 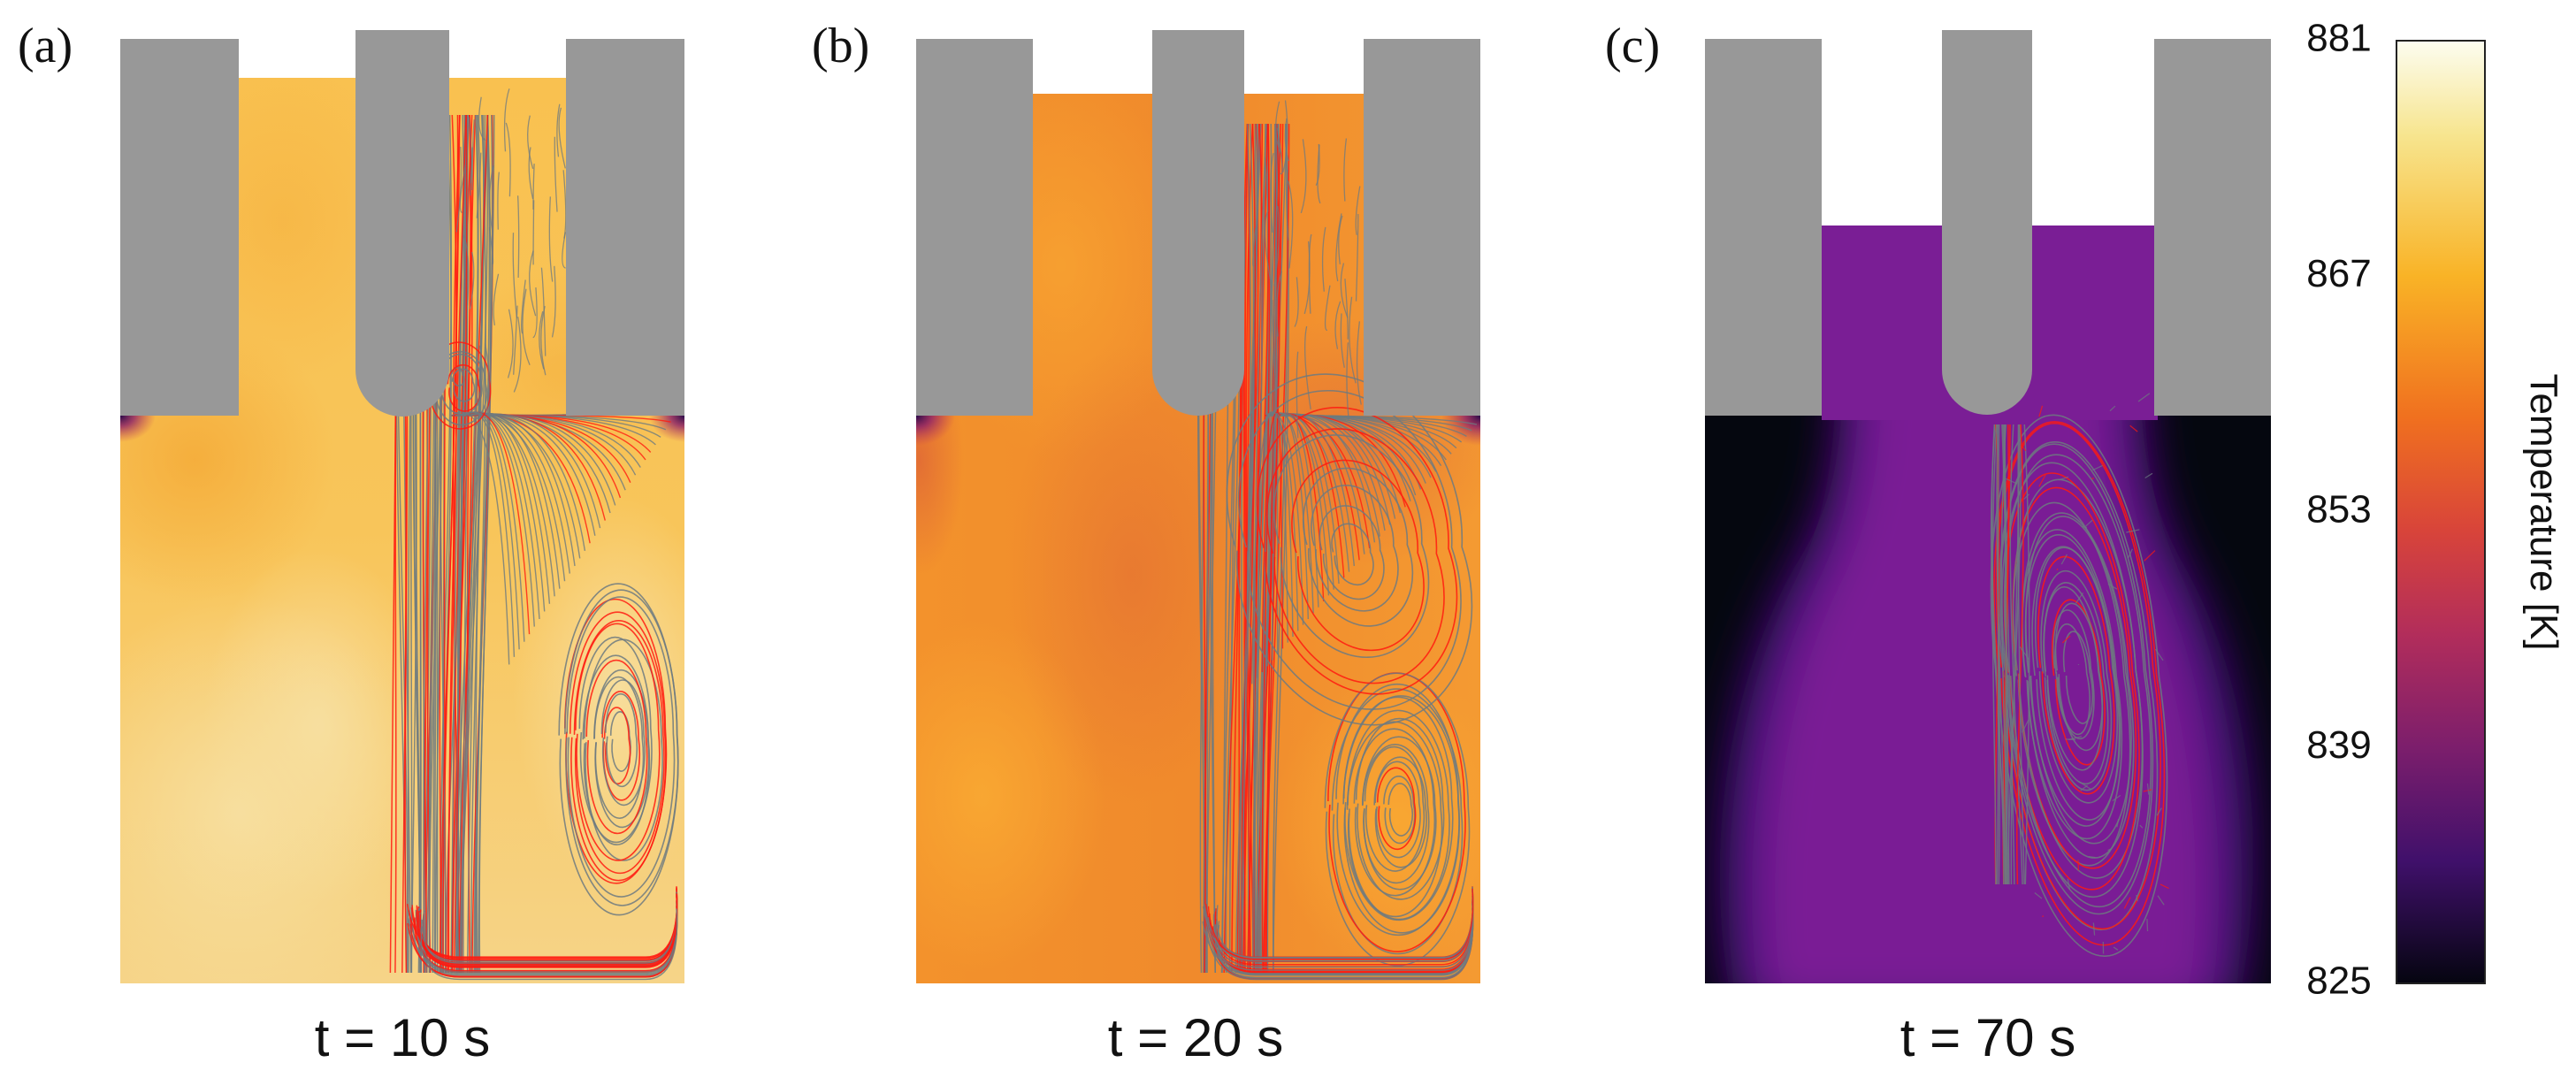 I want to click on left-wall-b, so click(x=974, y=227).